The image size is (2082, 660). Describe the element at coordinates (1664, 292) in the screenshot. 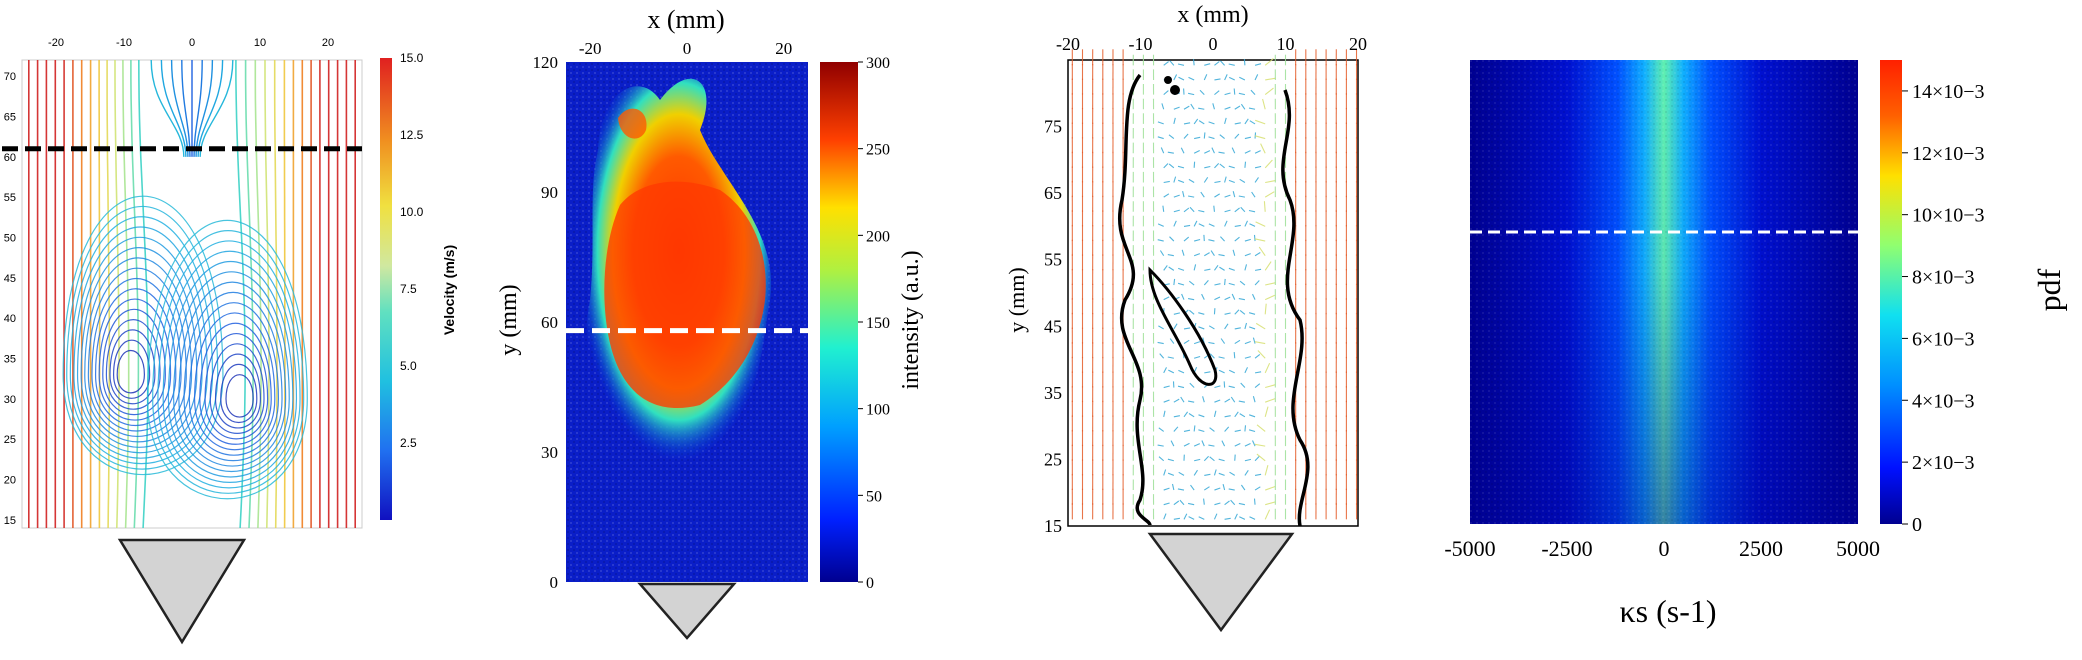

I see `pdf-noise` at that location.